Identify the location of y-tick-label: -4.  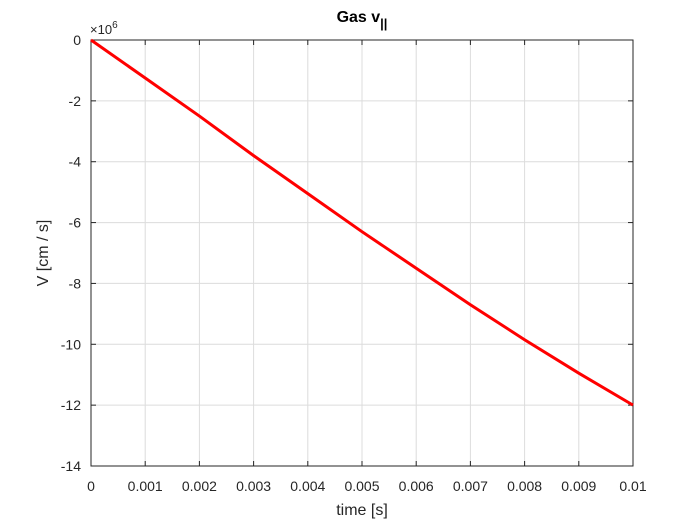
(75, 162).